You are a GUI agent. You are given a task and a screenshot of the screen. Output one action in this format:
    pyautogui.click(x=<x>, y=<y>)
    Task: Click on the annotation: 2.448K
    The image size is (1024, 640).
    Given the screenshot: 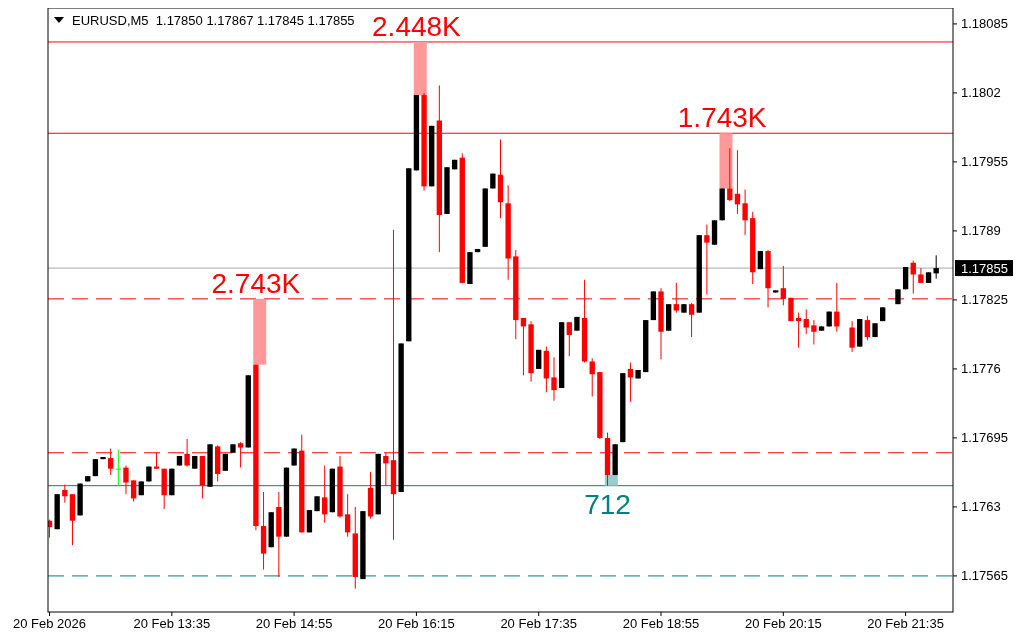 What is the action you would take?
    pyautogui.click(x=417, y=26)
    